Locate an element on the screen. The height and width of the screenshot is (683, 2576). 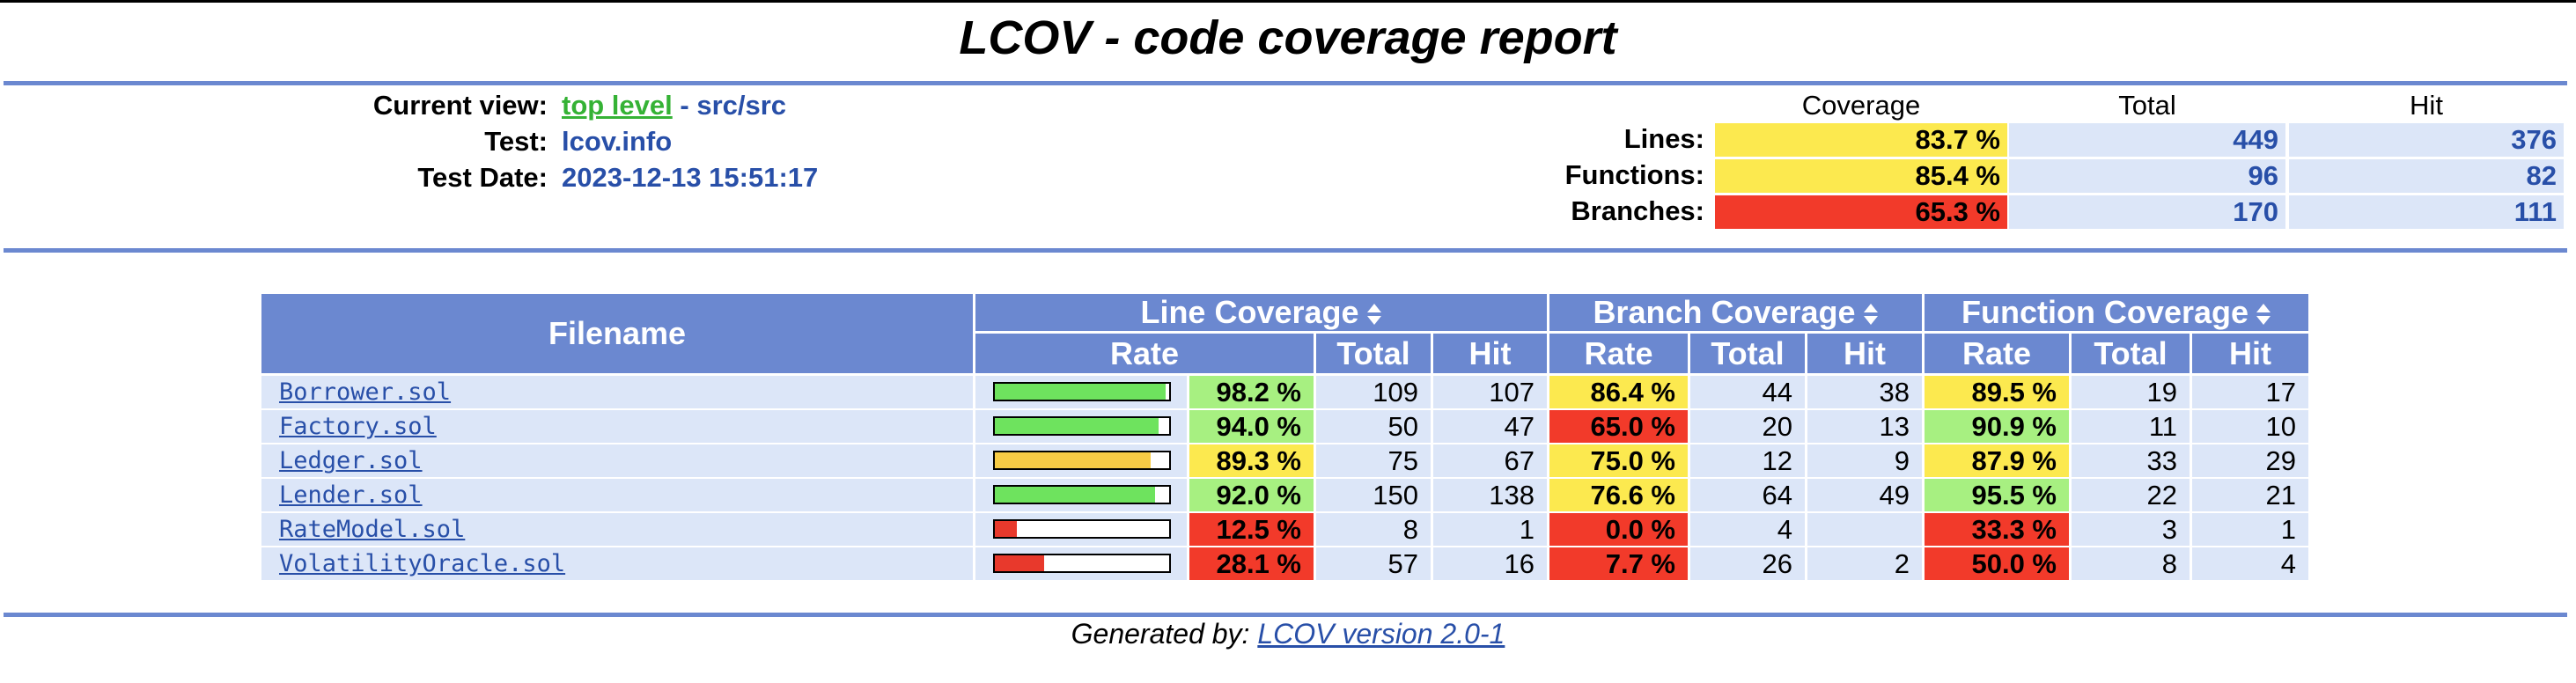
function-rate-cell: 90.9 % is located at coordinates (1997, 426).